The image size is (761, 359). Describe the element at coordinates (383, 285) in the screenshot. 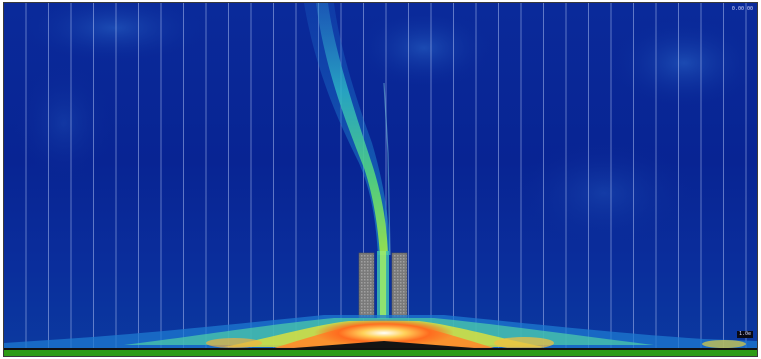

I see `nozzle-jet-core` at that location.